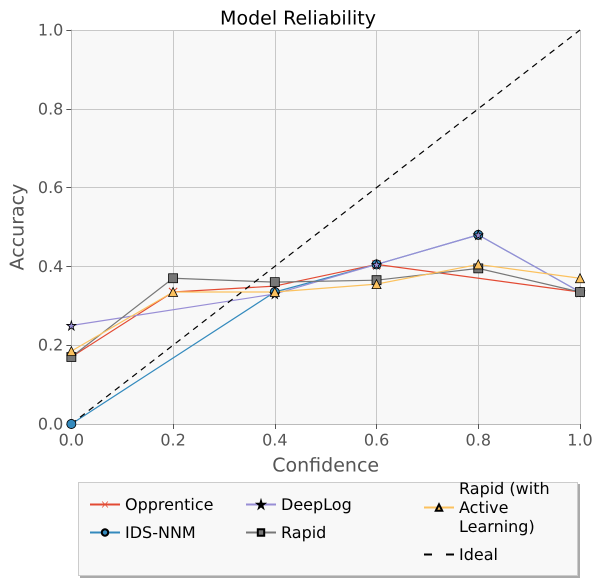 This screenshot has width=596, height=579. What do you see at coordinates (51, 108) in the screenshot?
I see `y-tick-label: 0.8` at bounding box center [51, 108].